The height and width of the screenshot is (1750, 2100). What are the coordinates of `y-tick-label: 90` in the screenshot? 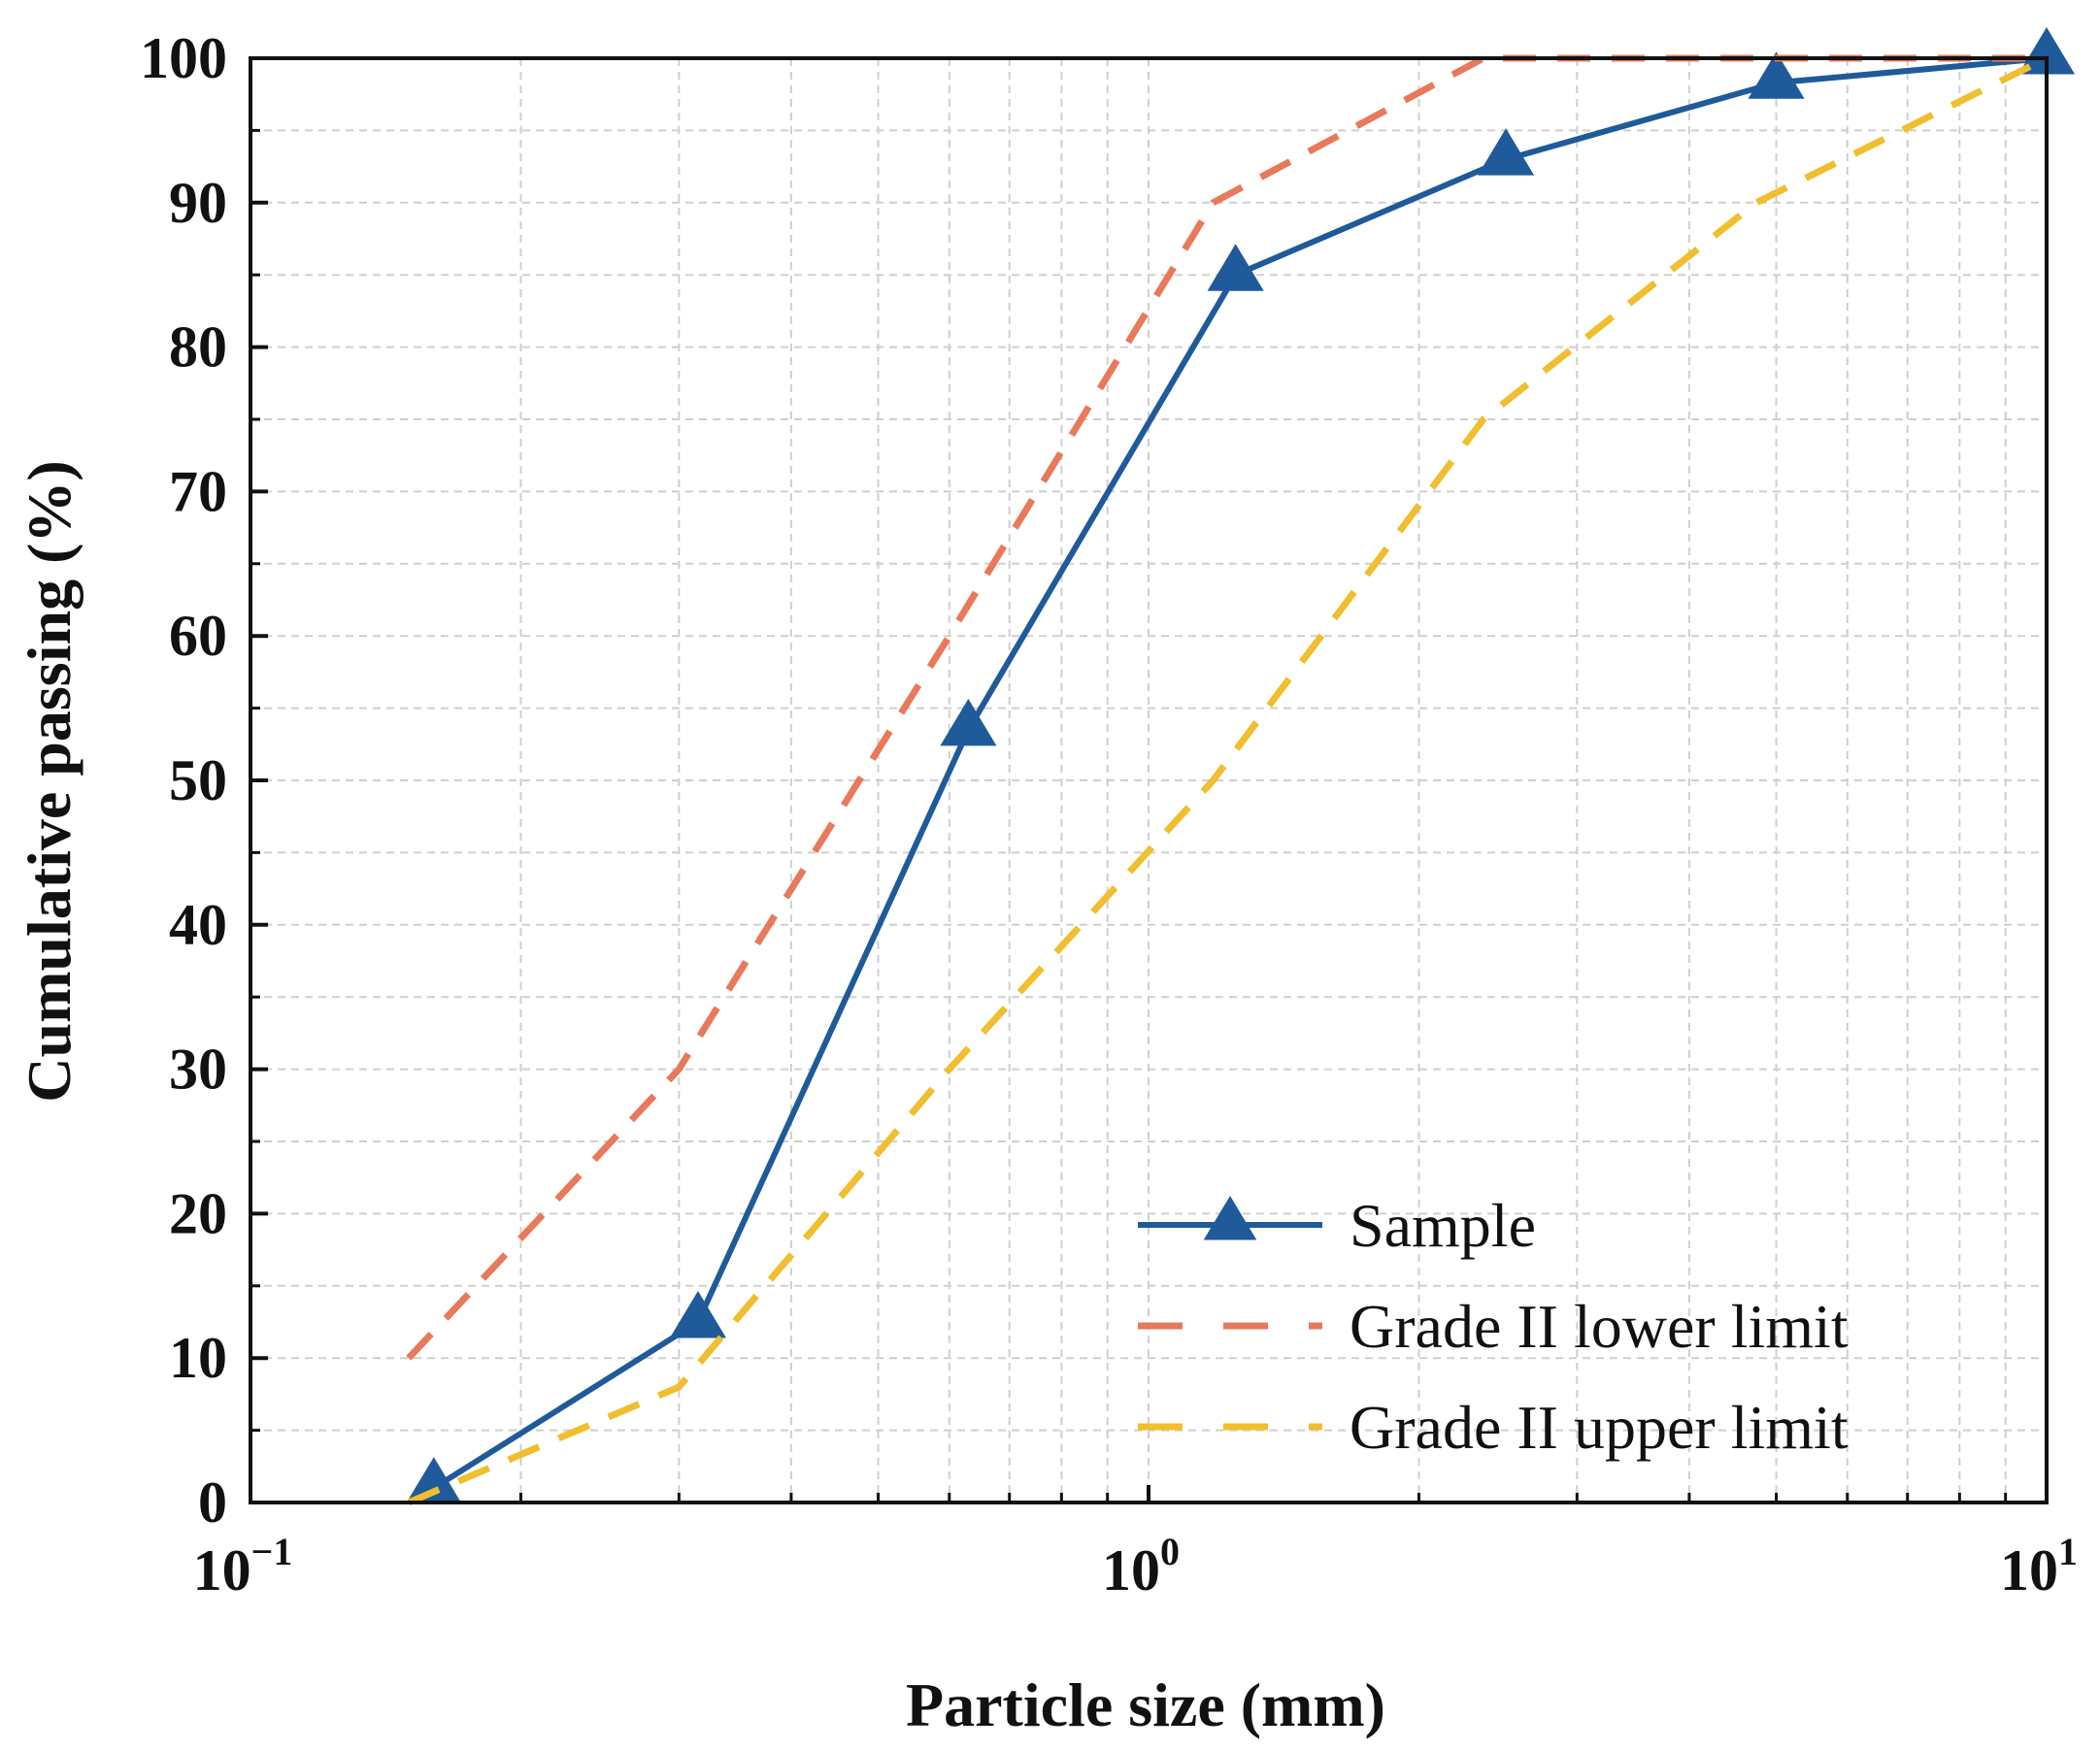 It's located at (198, 203).